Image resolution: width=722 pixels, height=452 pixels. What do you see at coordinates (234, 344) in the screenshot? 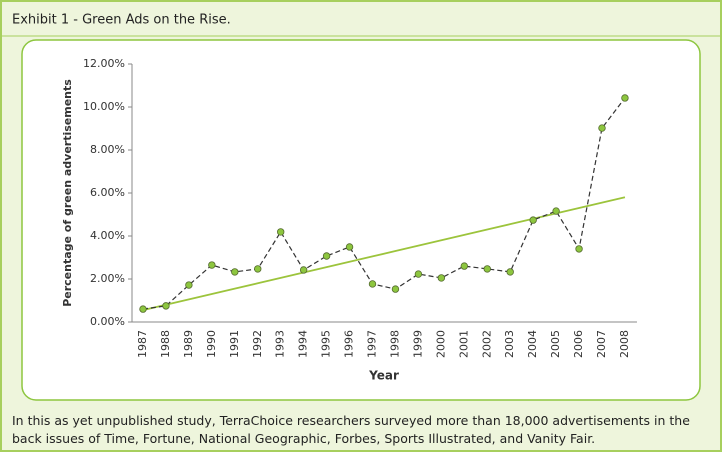
I see `x-tick-label: 1991` at bounding box center [234, 344].